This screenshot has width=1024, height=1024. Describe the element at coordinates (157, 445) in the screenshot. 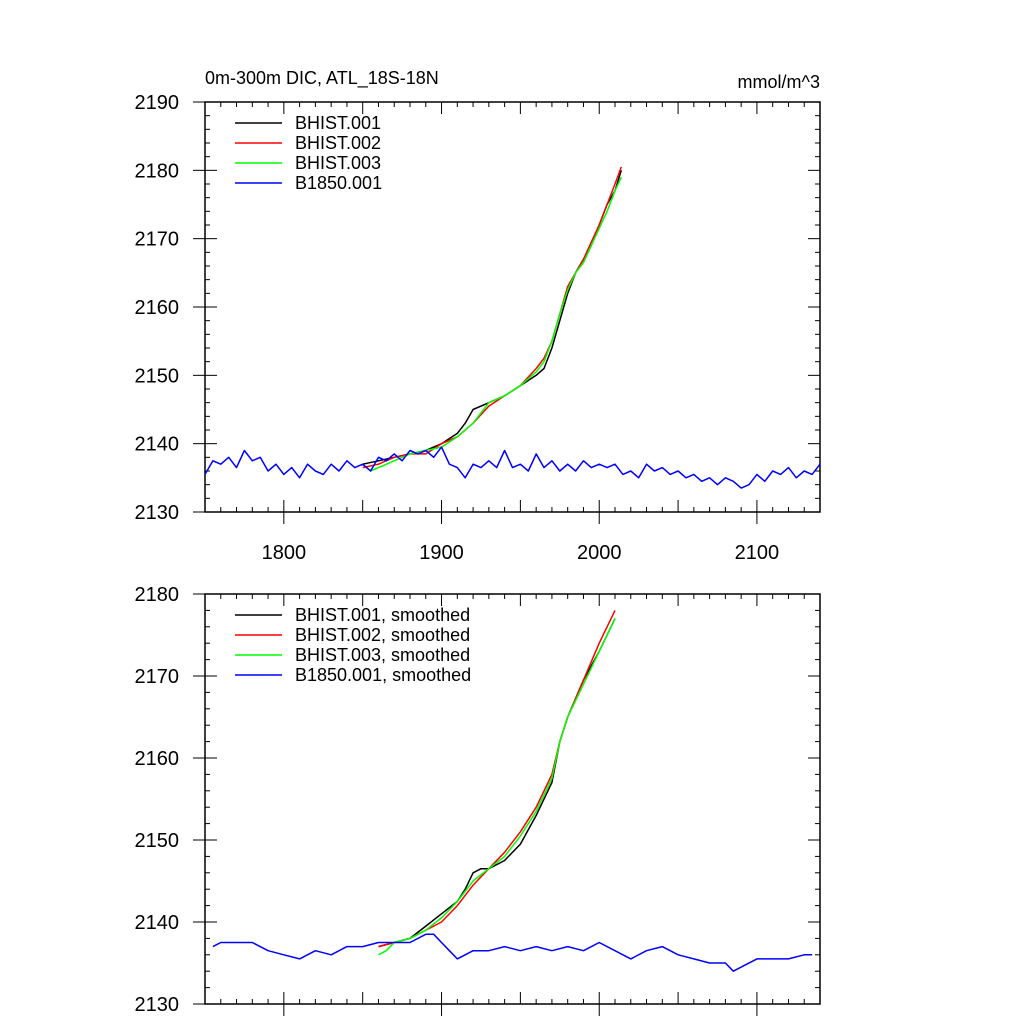

I see `plot1-ytick-label: 2140` at that location.